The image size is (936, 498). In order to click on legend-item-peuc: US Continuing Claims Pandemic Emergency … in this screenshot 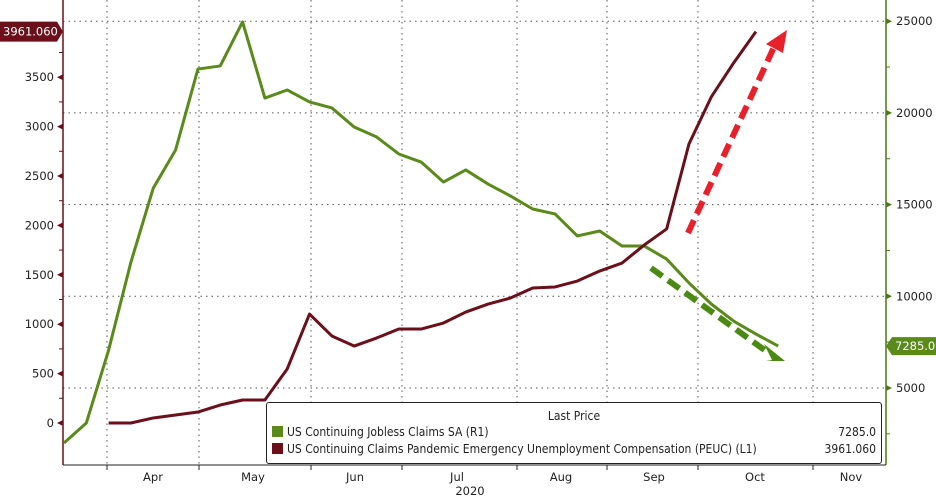, I will do `click(574, 448)`.